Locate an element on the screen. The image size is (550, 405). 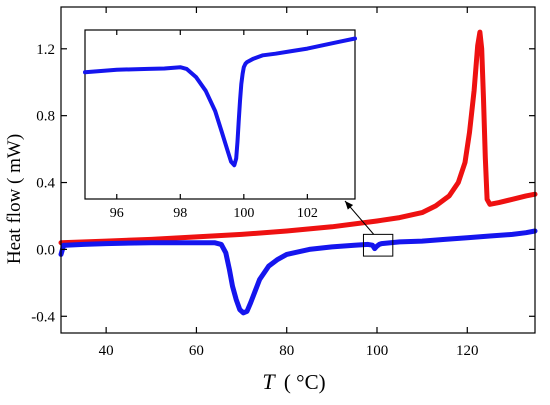
x-tick-label: 120 is located at coordinates (467, 351).